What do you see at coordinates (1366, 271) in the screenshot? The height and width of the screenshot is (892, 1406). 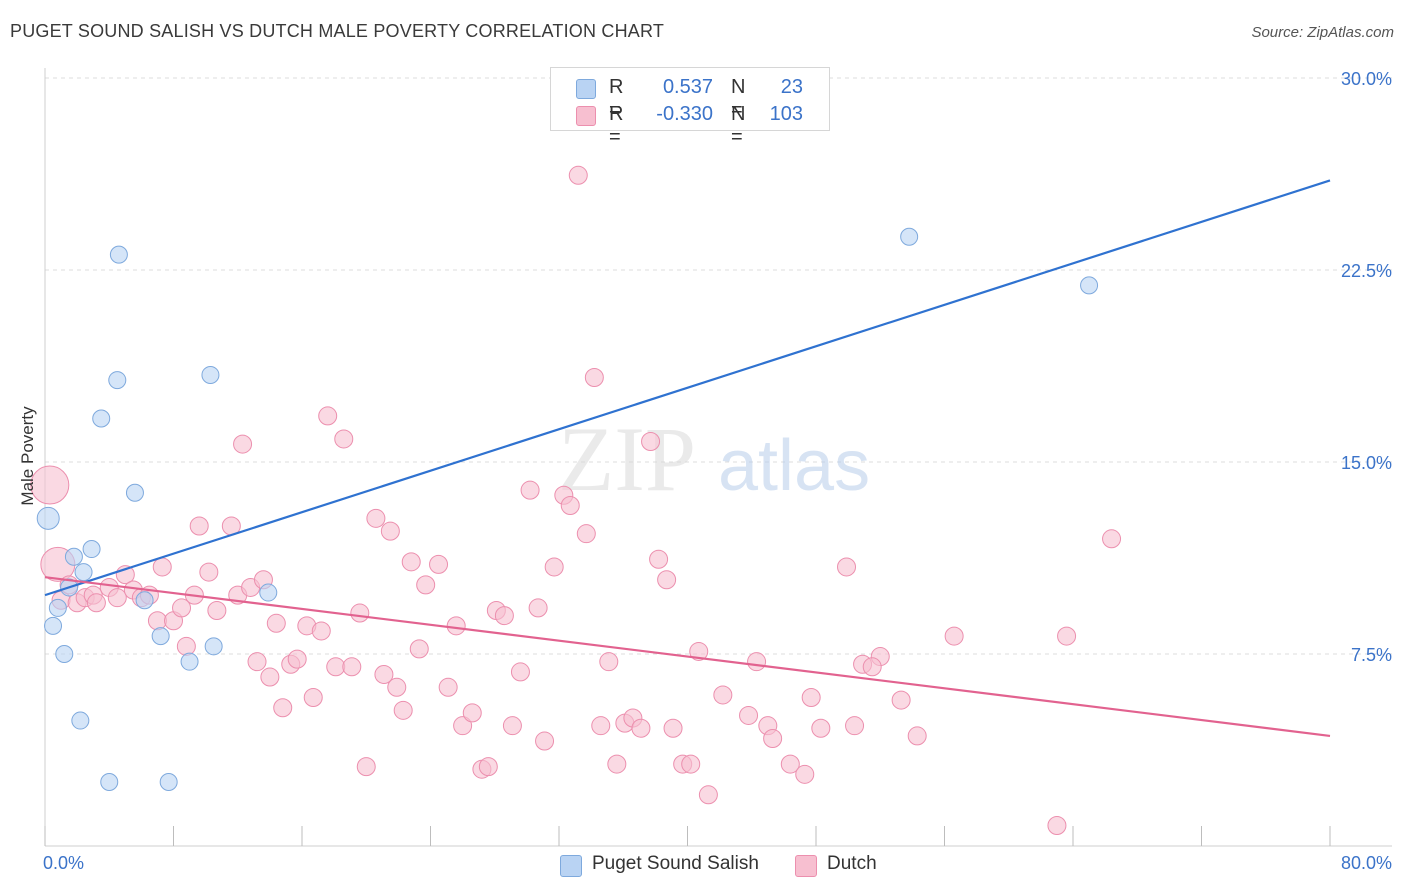 I see `y-tick-label: 22.5%` at bounding box center [1366, 271].